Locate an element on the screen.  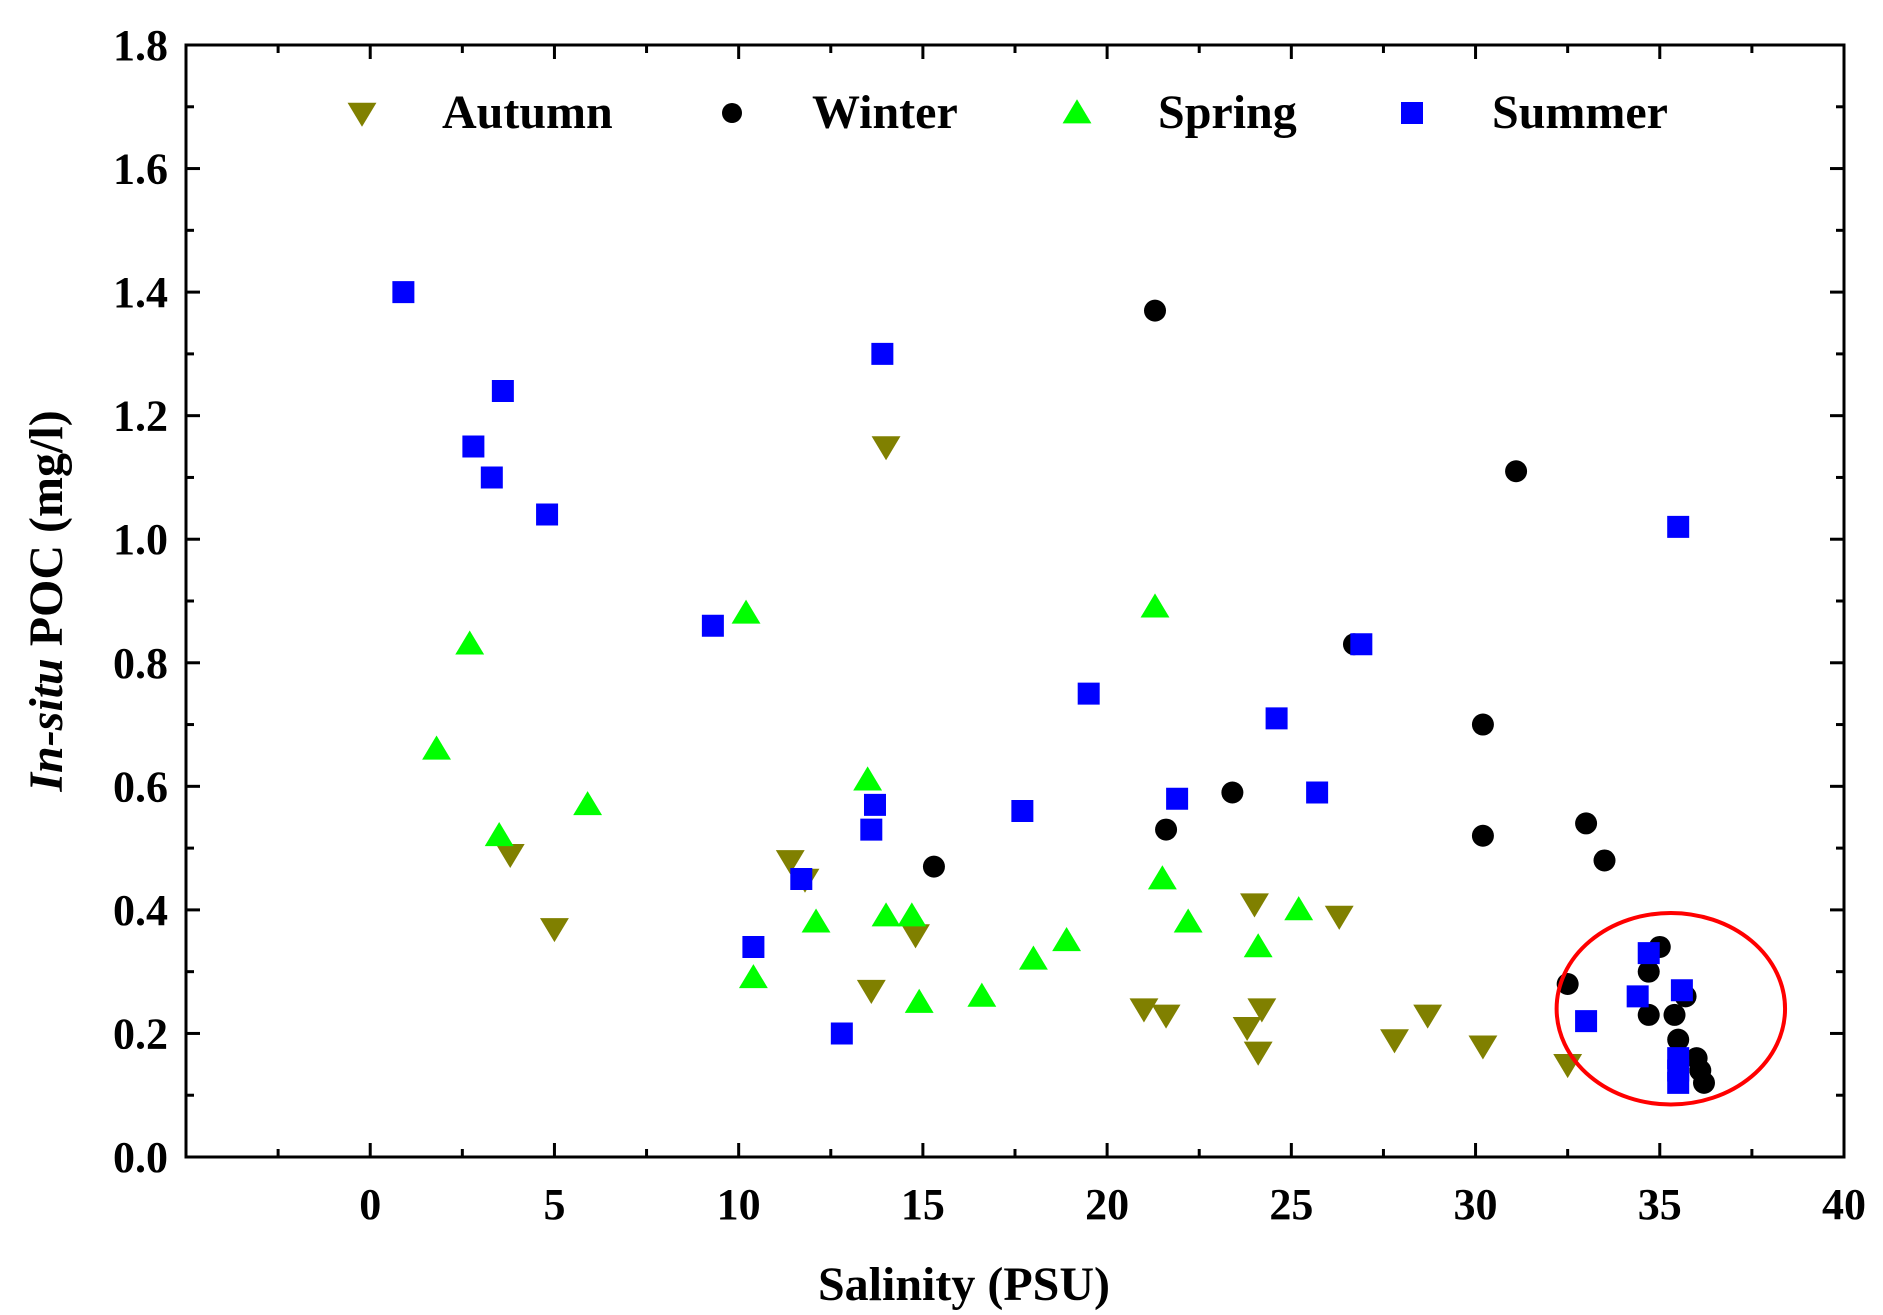
legend-label-winter: Winter is located at coordinates (885, 112).